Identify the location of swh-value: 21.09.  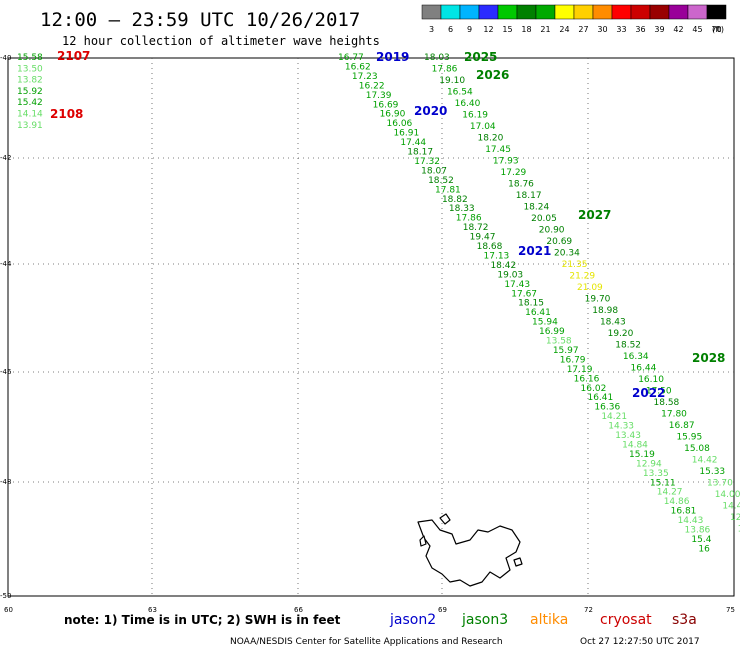
(590, 288).